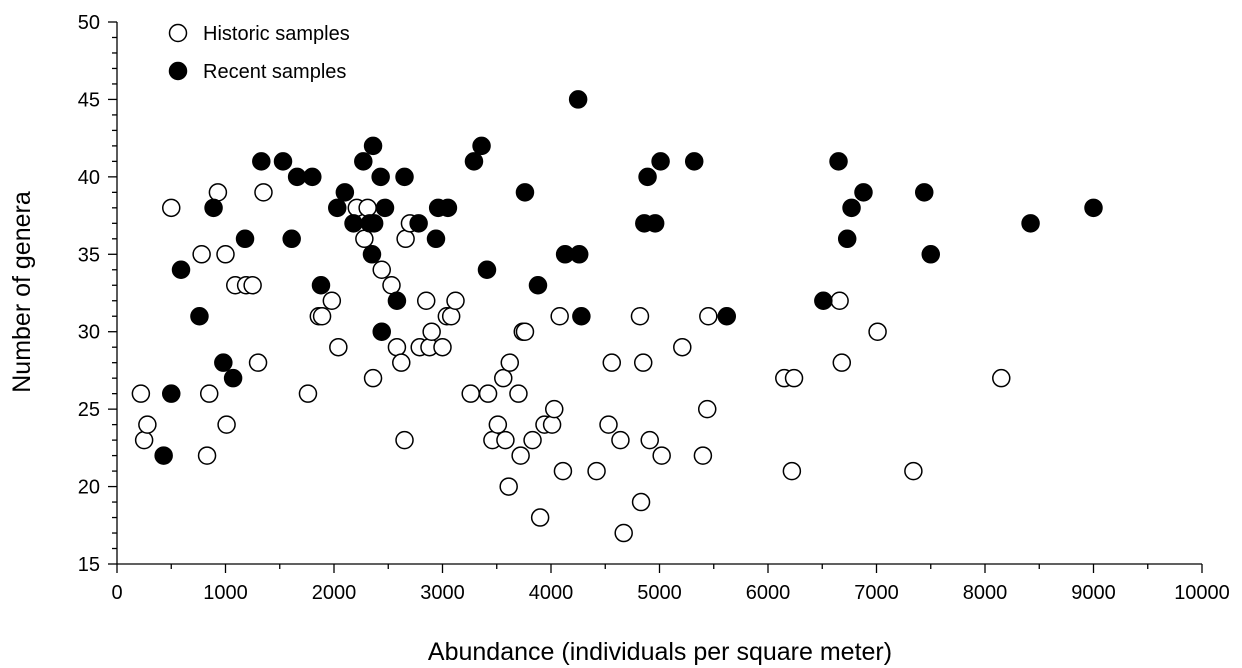 This screenshot has height=668, width=1242. Describe the element at coordinates (985, 593) in the screenshot. I see `x-tick-label: 8000` at that location.